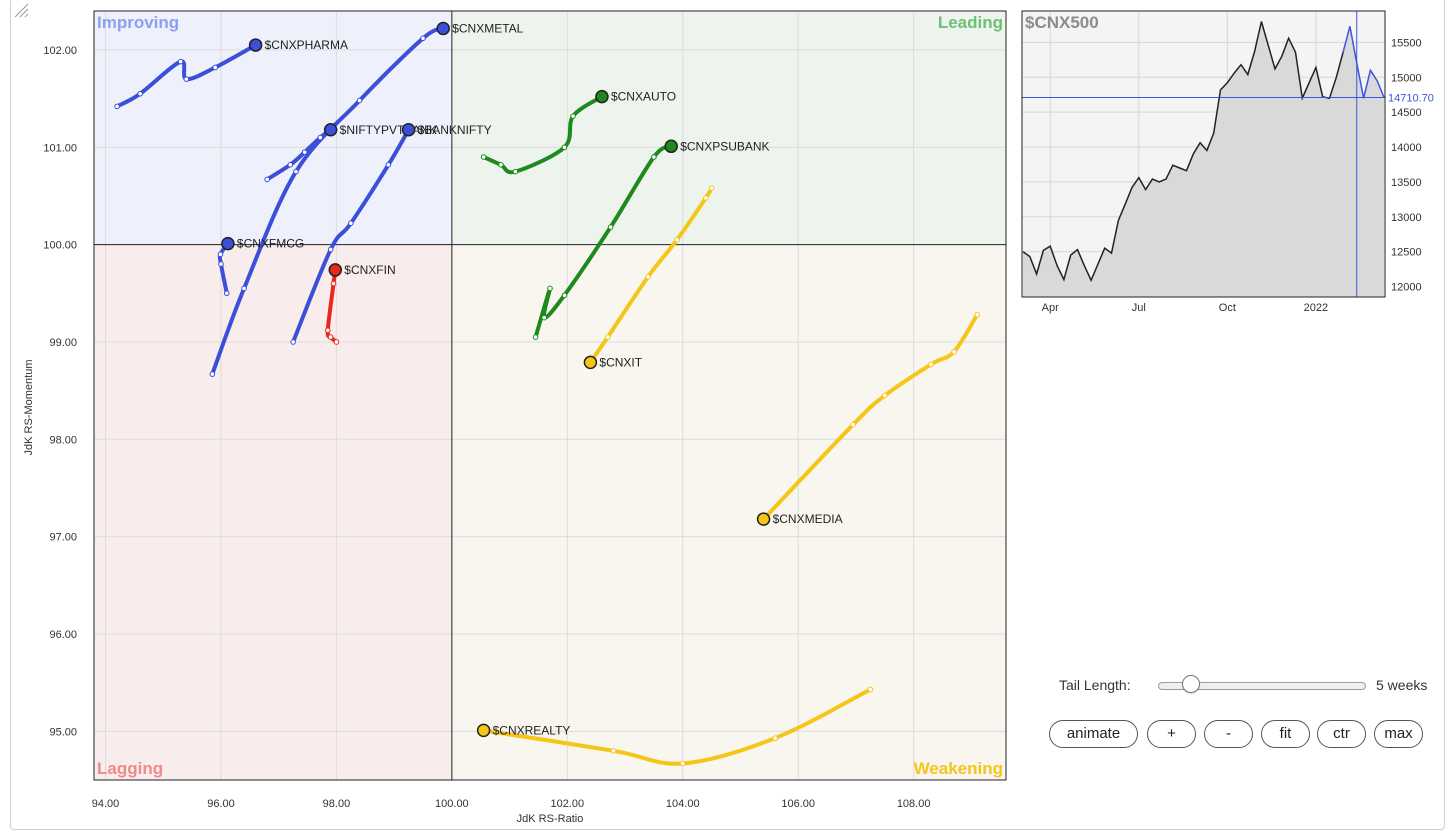 The image size is (1456, 838). What do you see at coordinates (1285, 734) in the screenshot?
I see `fit-button: fit` at bounding box center [1285, 734].